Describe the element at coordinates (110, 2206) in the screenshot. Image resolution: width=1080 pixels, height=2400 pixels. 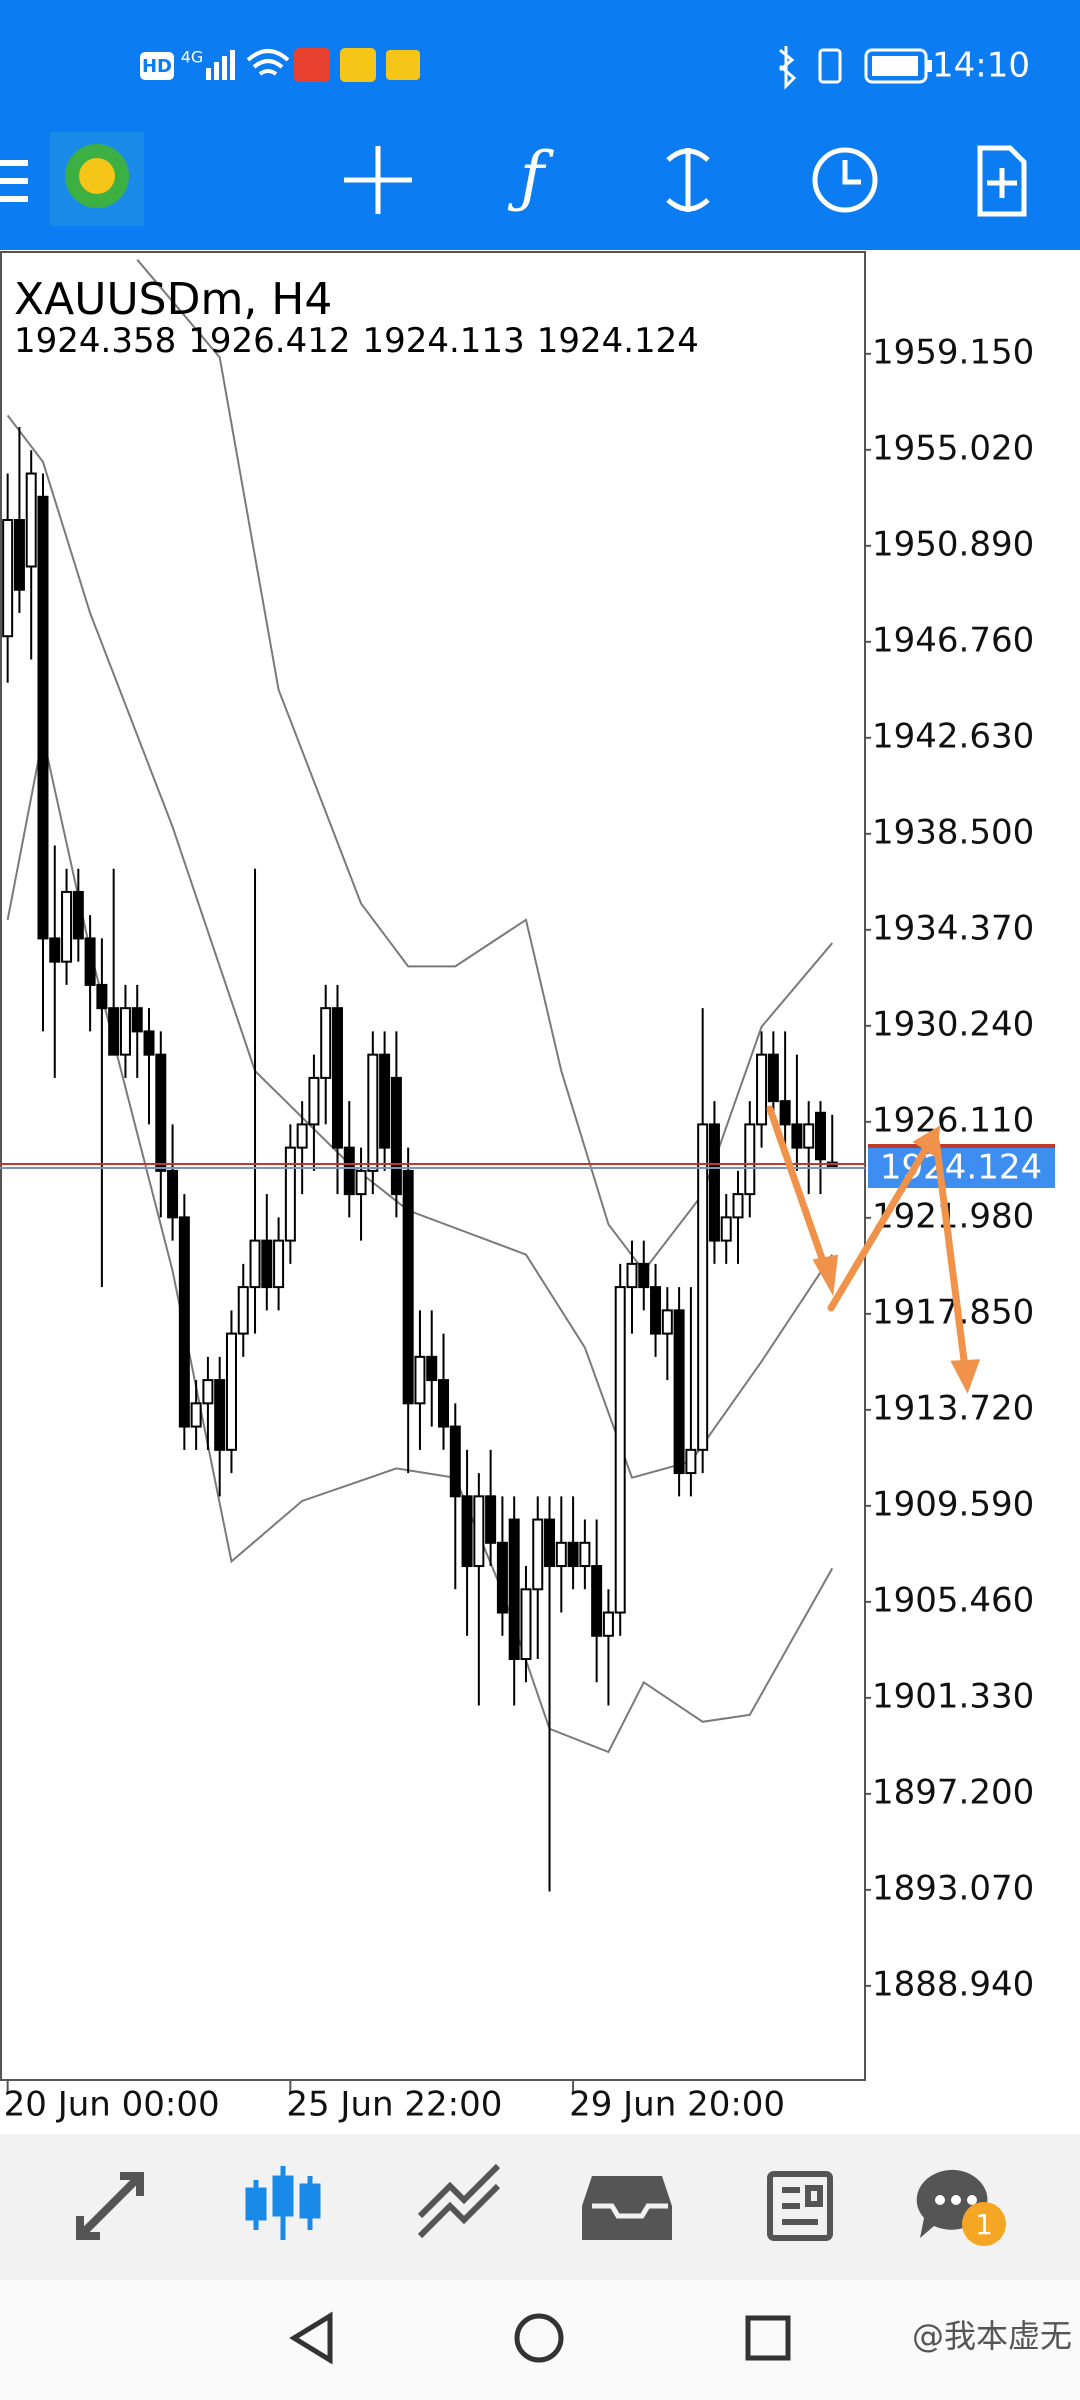
I see `nav-quotes` at that location.